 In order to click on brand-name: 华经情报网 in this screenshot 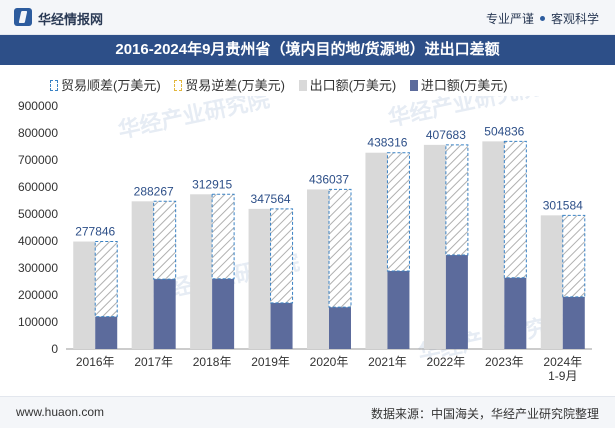, I will do `click(71, 19)`.